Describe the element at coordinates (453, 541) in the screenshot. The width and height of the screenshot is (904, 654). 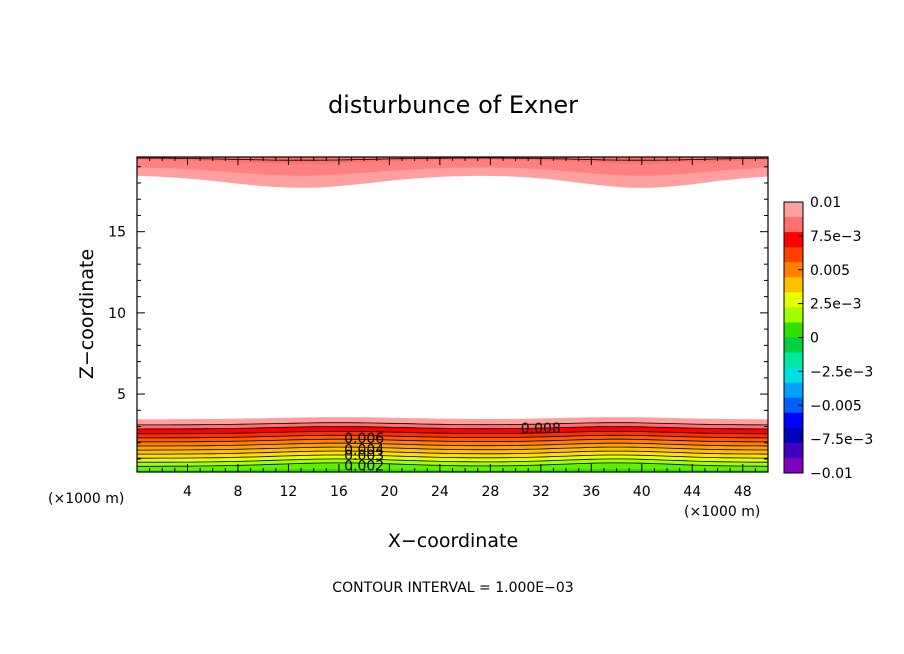
I see `x-axis-label: X−coordinate` at that location.